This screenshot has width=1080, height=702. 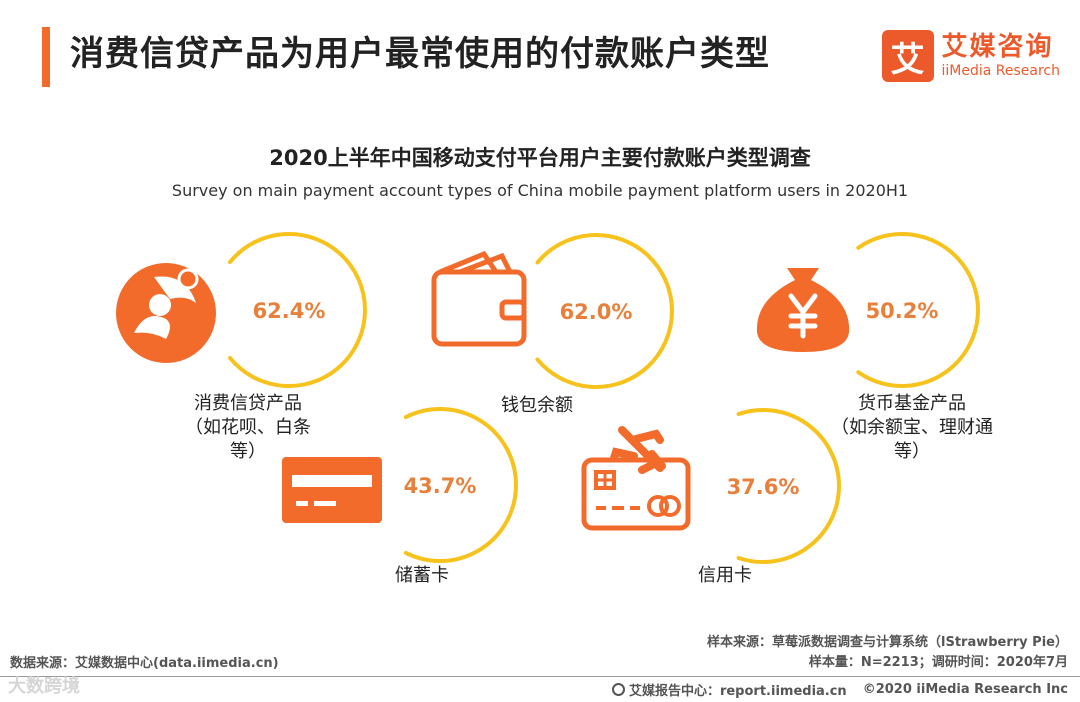 What do you see at coordinates (289, 311) in the screenshot?
I see `value-label: 62.4%` at bounding box center [289, 311].